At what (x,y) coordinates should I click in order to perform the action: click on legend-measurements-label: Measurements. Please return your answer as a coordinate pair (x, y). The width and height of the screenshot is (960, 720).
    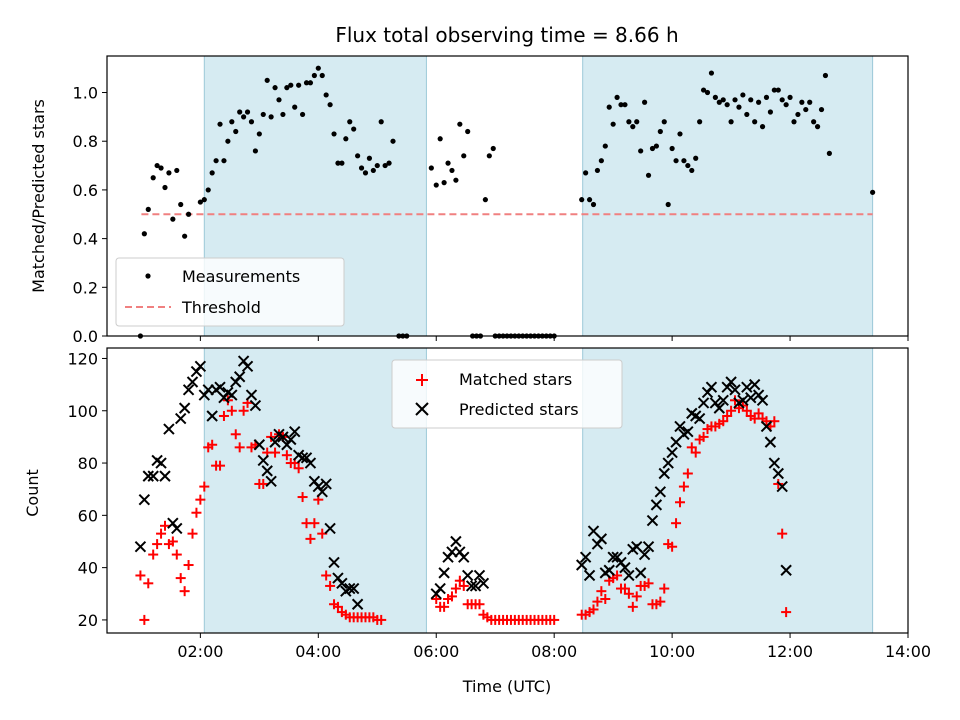
    Looking at the image, I should click on (241, 276).